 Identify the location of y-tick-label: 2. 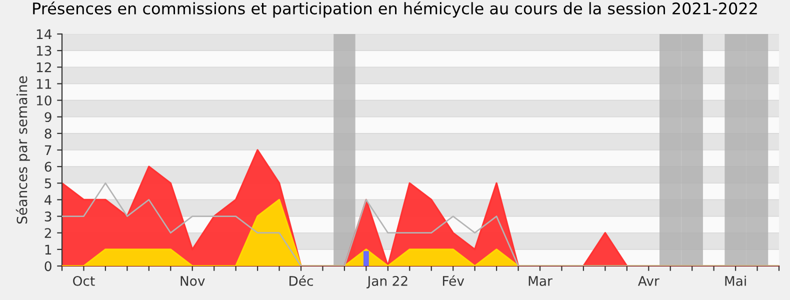
(47, 233).